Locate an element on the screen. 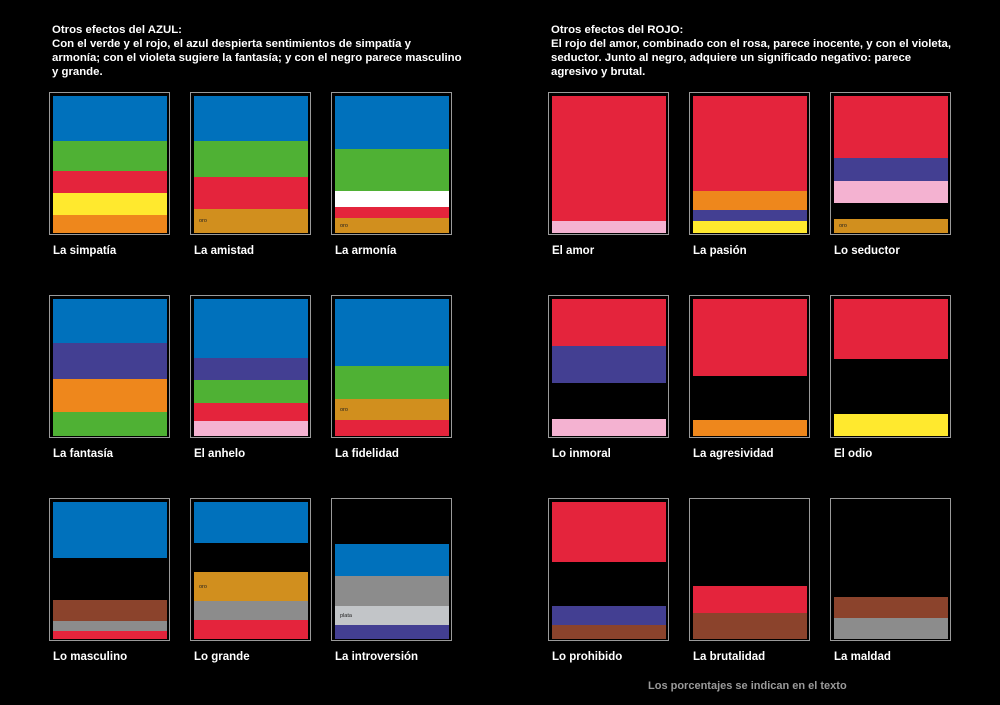 The height and width of the screenshot is (705, 1000). card-label: El odio is located at coordinates (853, 454).